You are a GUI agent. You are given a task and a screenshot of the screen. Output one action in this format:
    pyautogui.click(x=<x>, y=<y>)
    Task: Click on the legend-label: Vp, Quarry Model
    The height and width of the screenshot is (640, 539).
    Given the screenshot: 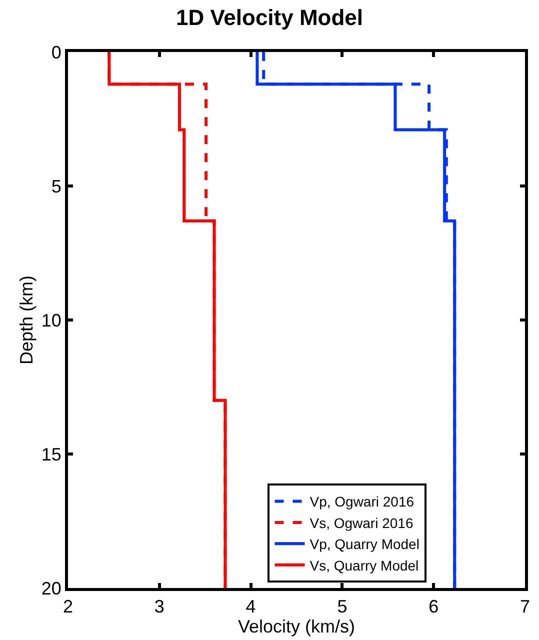 What is the action you would take?
    pyautogui.click(x=365, y=544)
    